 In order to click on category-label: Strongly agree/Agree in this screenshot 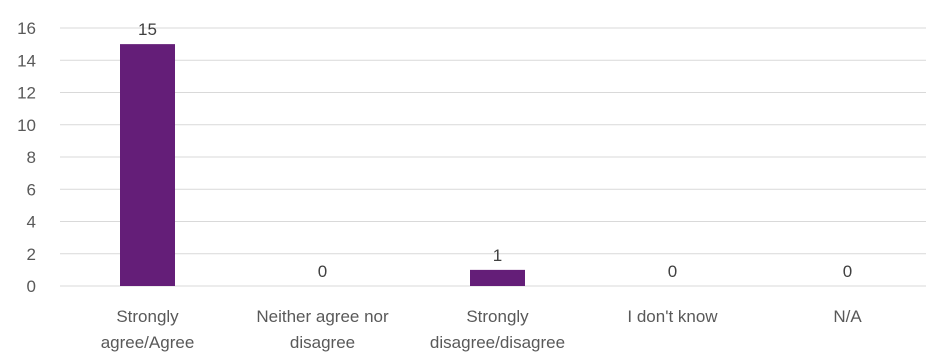, I will do `click(148, 329)`.